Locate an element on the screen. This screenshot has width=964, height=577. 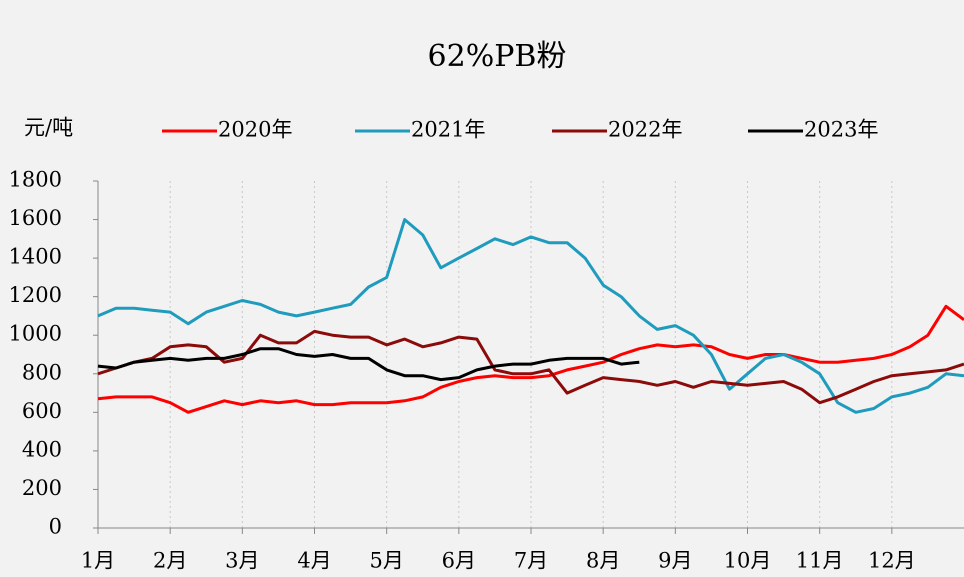
y-tick-label: 1600 is located at coordinates (35, 218).